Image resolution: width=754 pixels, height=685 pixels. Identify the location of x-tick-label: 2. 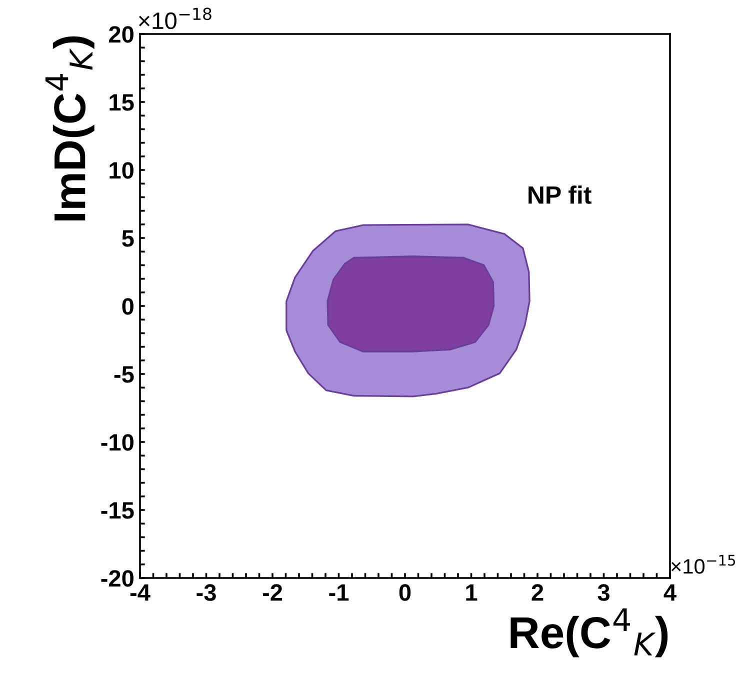
(538, 592).